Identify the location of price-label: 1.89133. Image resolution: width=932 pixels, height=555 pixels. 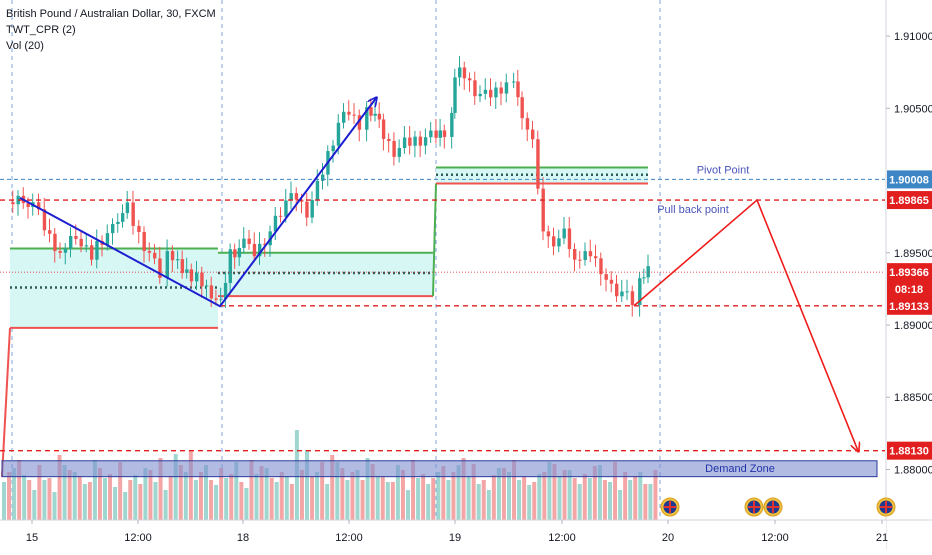
(909, 307).